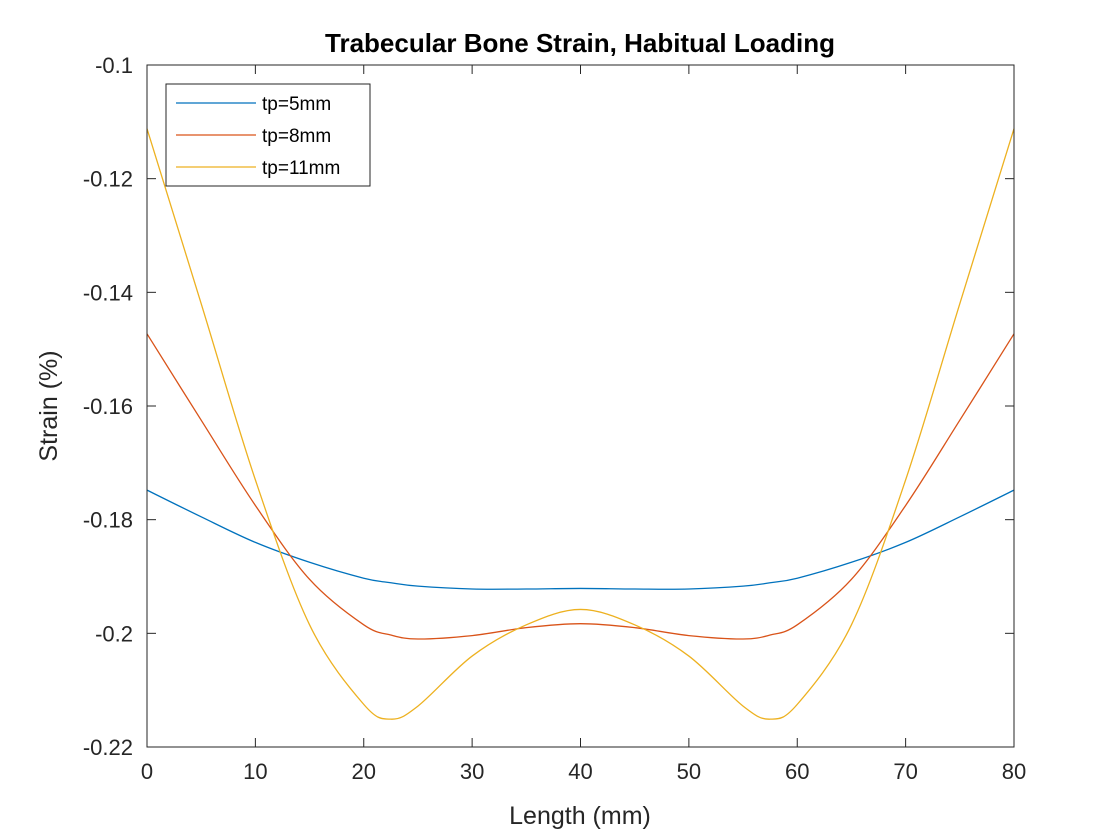 The width and height of the screenshot is (1120, 840). I want to click on x-tick-label: 0, so click(147, 771).